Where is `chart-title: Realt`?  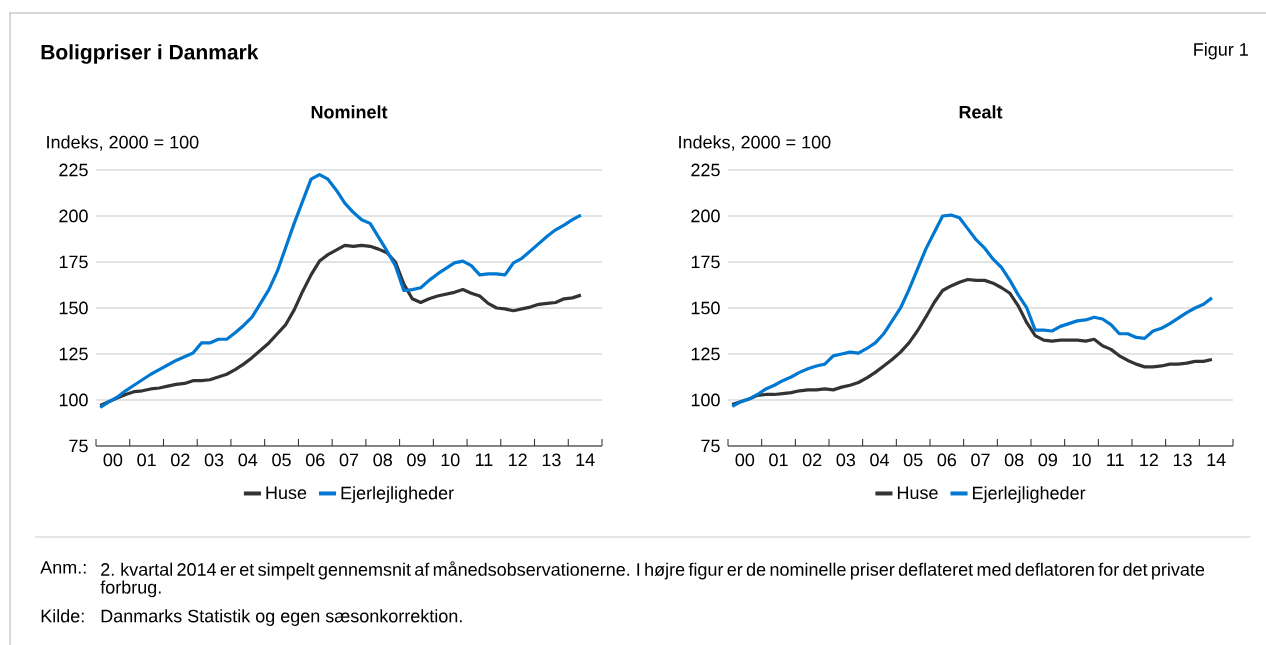
chart-title: Realt is located at coordinates (981, 112).